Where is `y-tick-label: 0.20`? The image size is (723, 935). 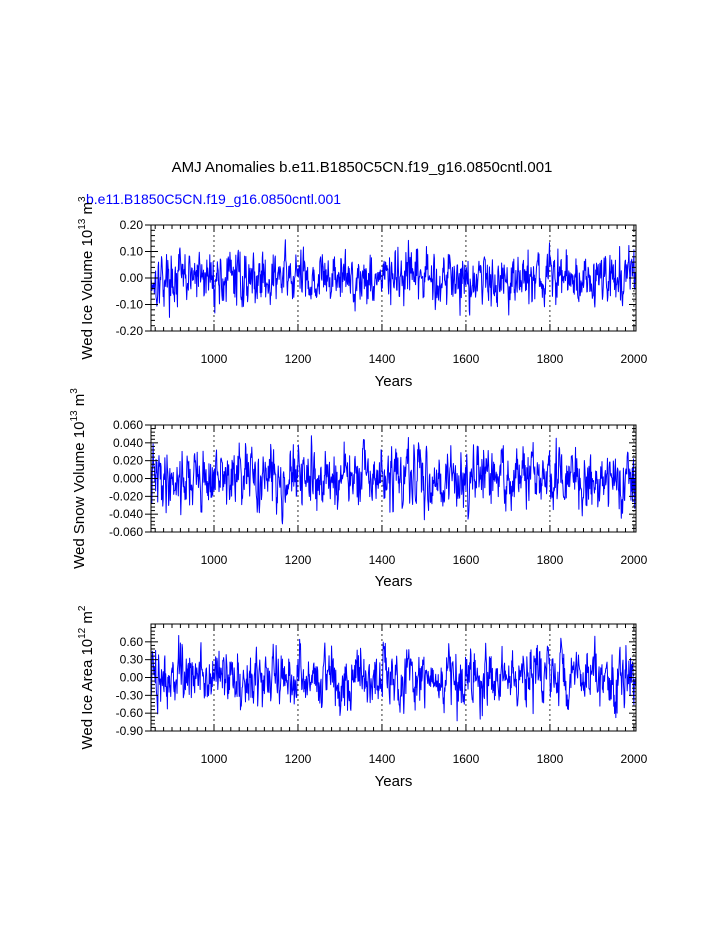
y-tick-label: 0.20 is located at coordinates (132, 225).